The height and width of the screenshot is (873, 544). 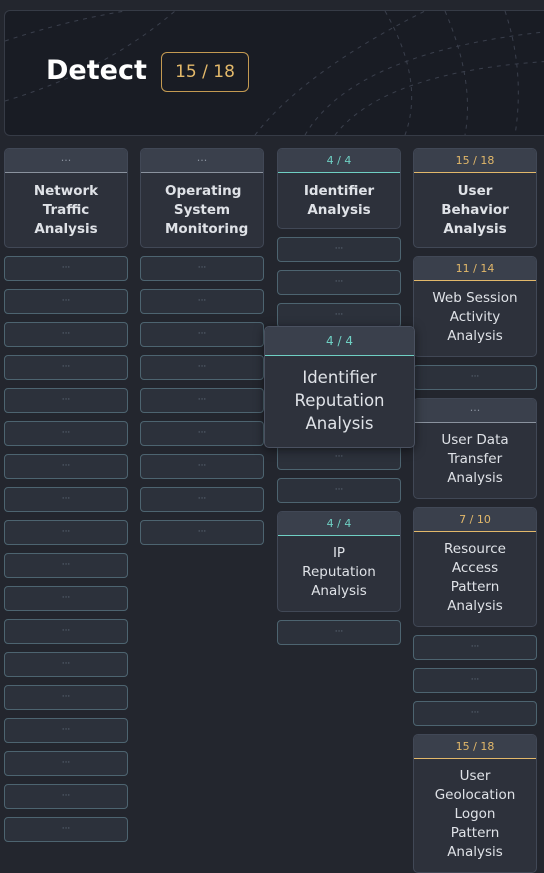 I want to click on technique-card: ··· Network Traffic Analysis, so click(x=66, y=198).